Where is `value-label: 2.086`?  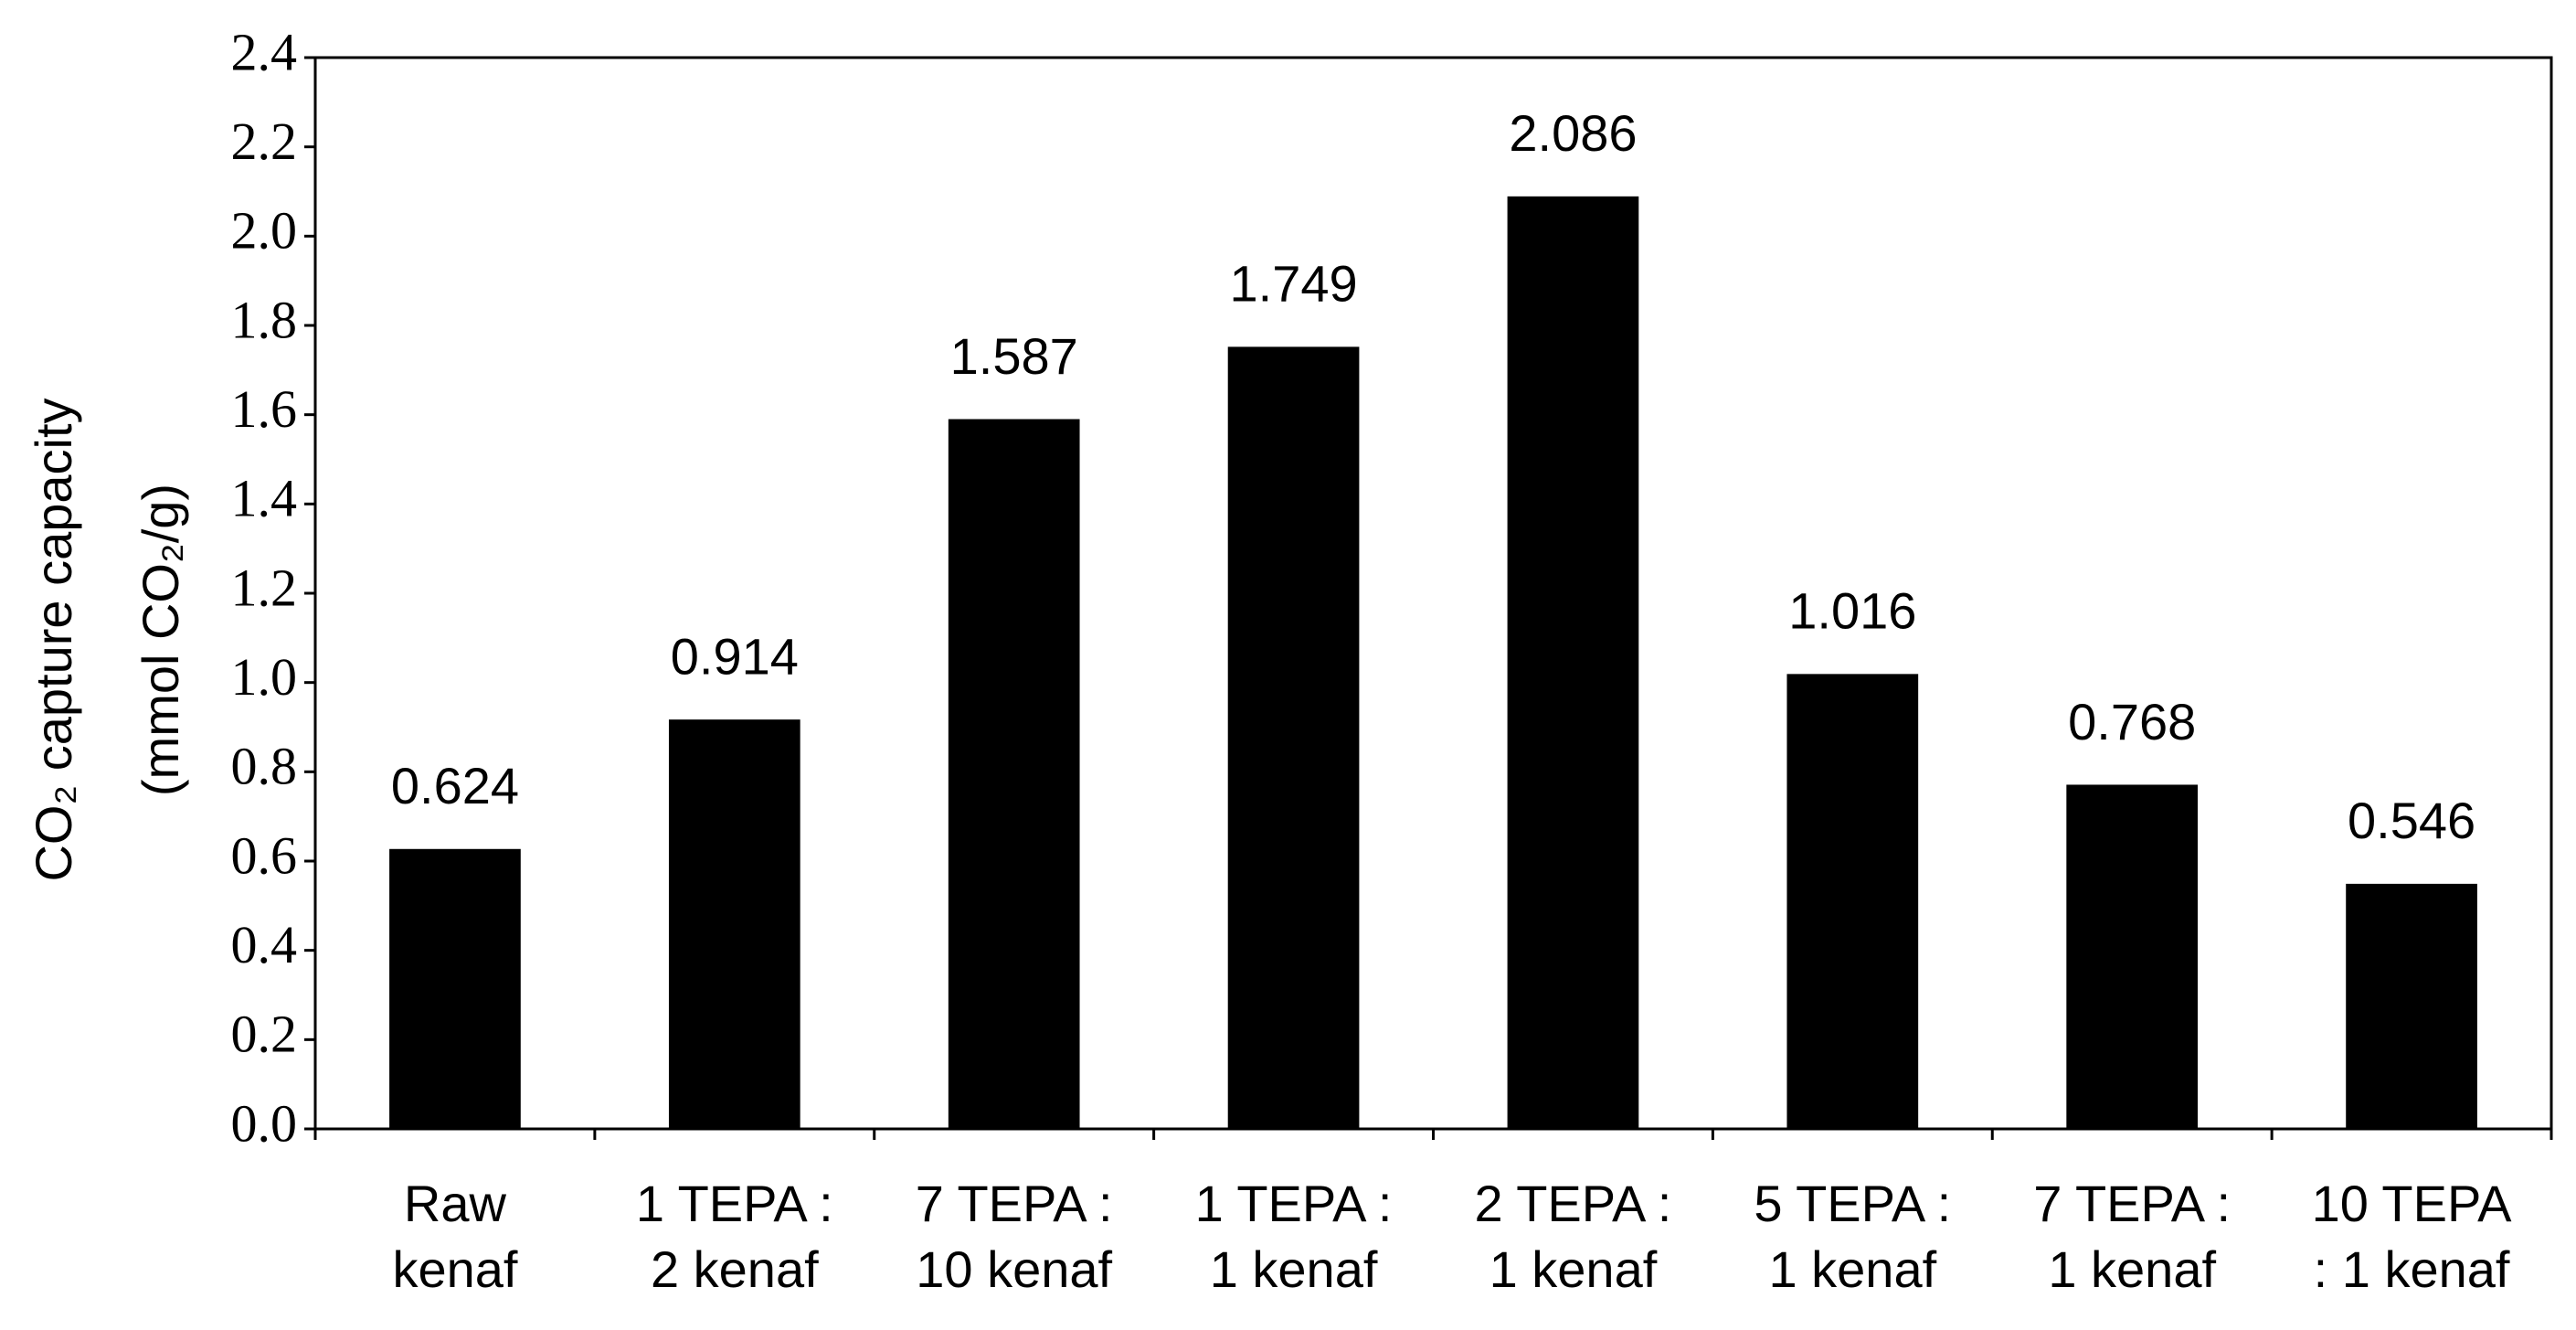 value-label: 2.086 is located at coordinates (1573, 133).